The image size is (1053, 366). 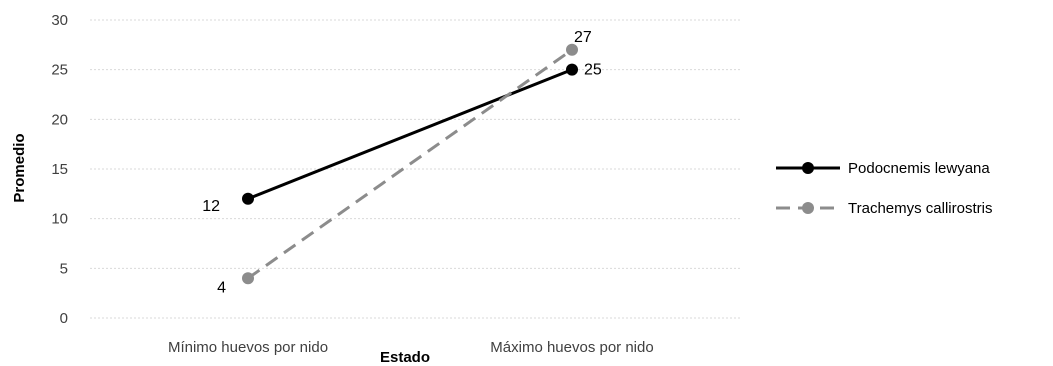 I want to click on y-tick-label: 5, so click(x=64, y=268).